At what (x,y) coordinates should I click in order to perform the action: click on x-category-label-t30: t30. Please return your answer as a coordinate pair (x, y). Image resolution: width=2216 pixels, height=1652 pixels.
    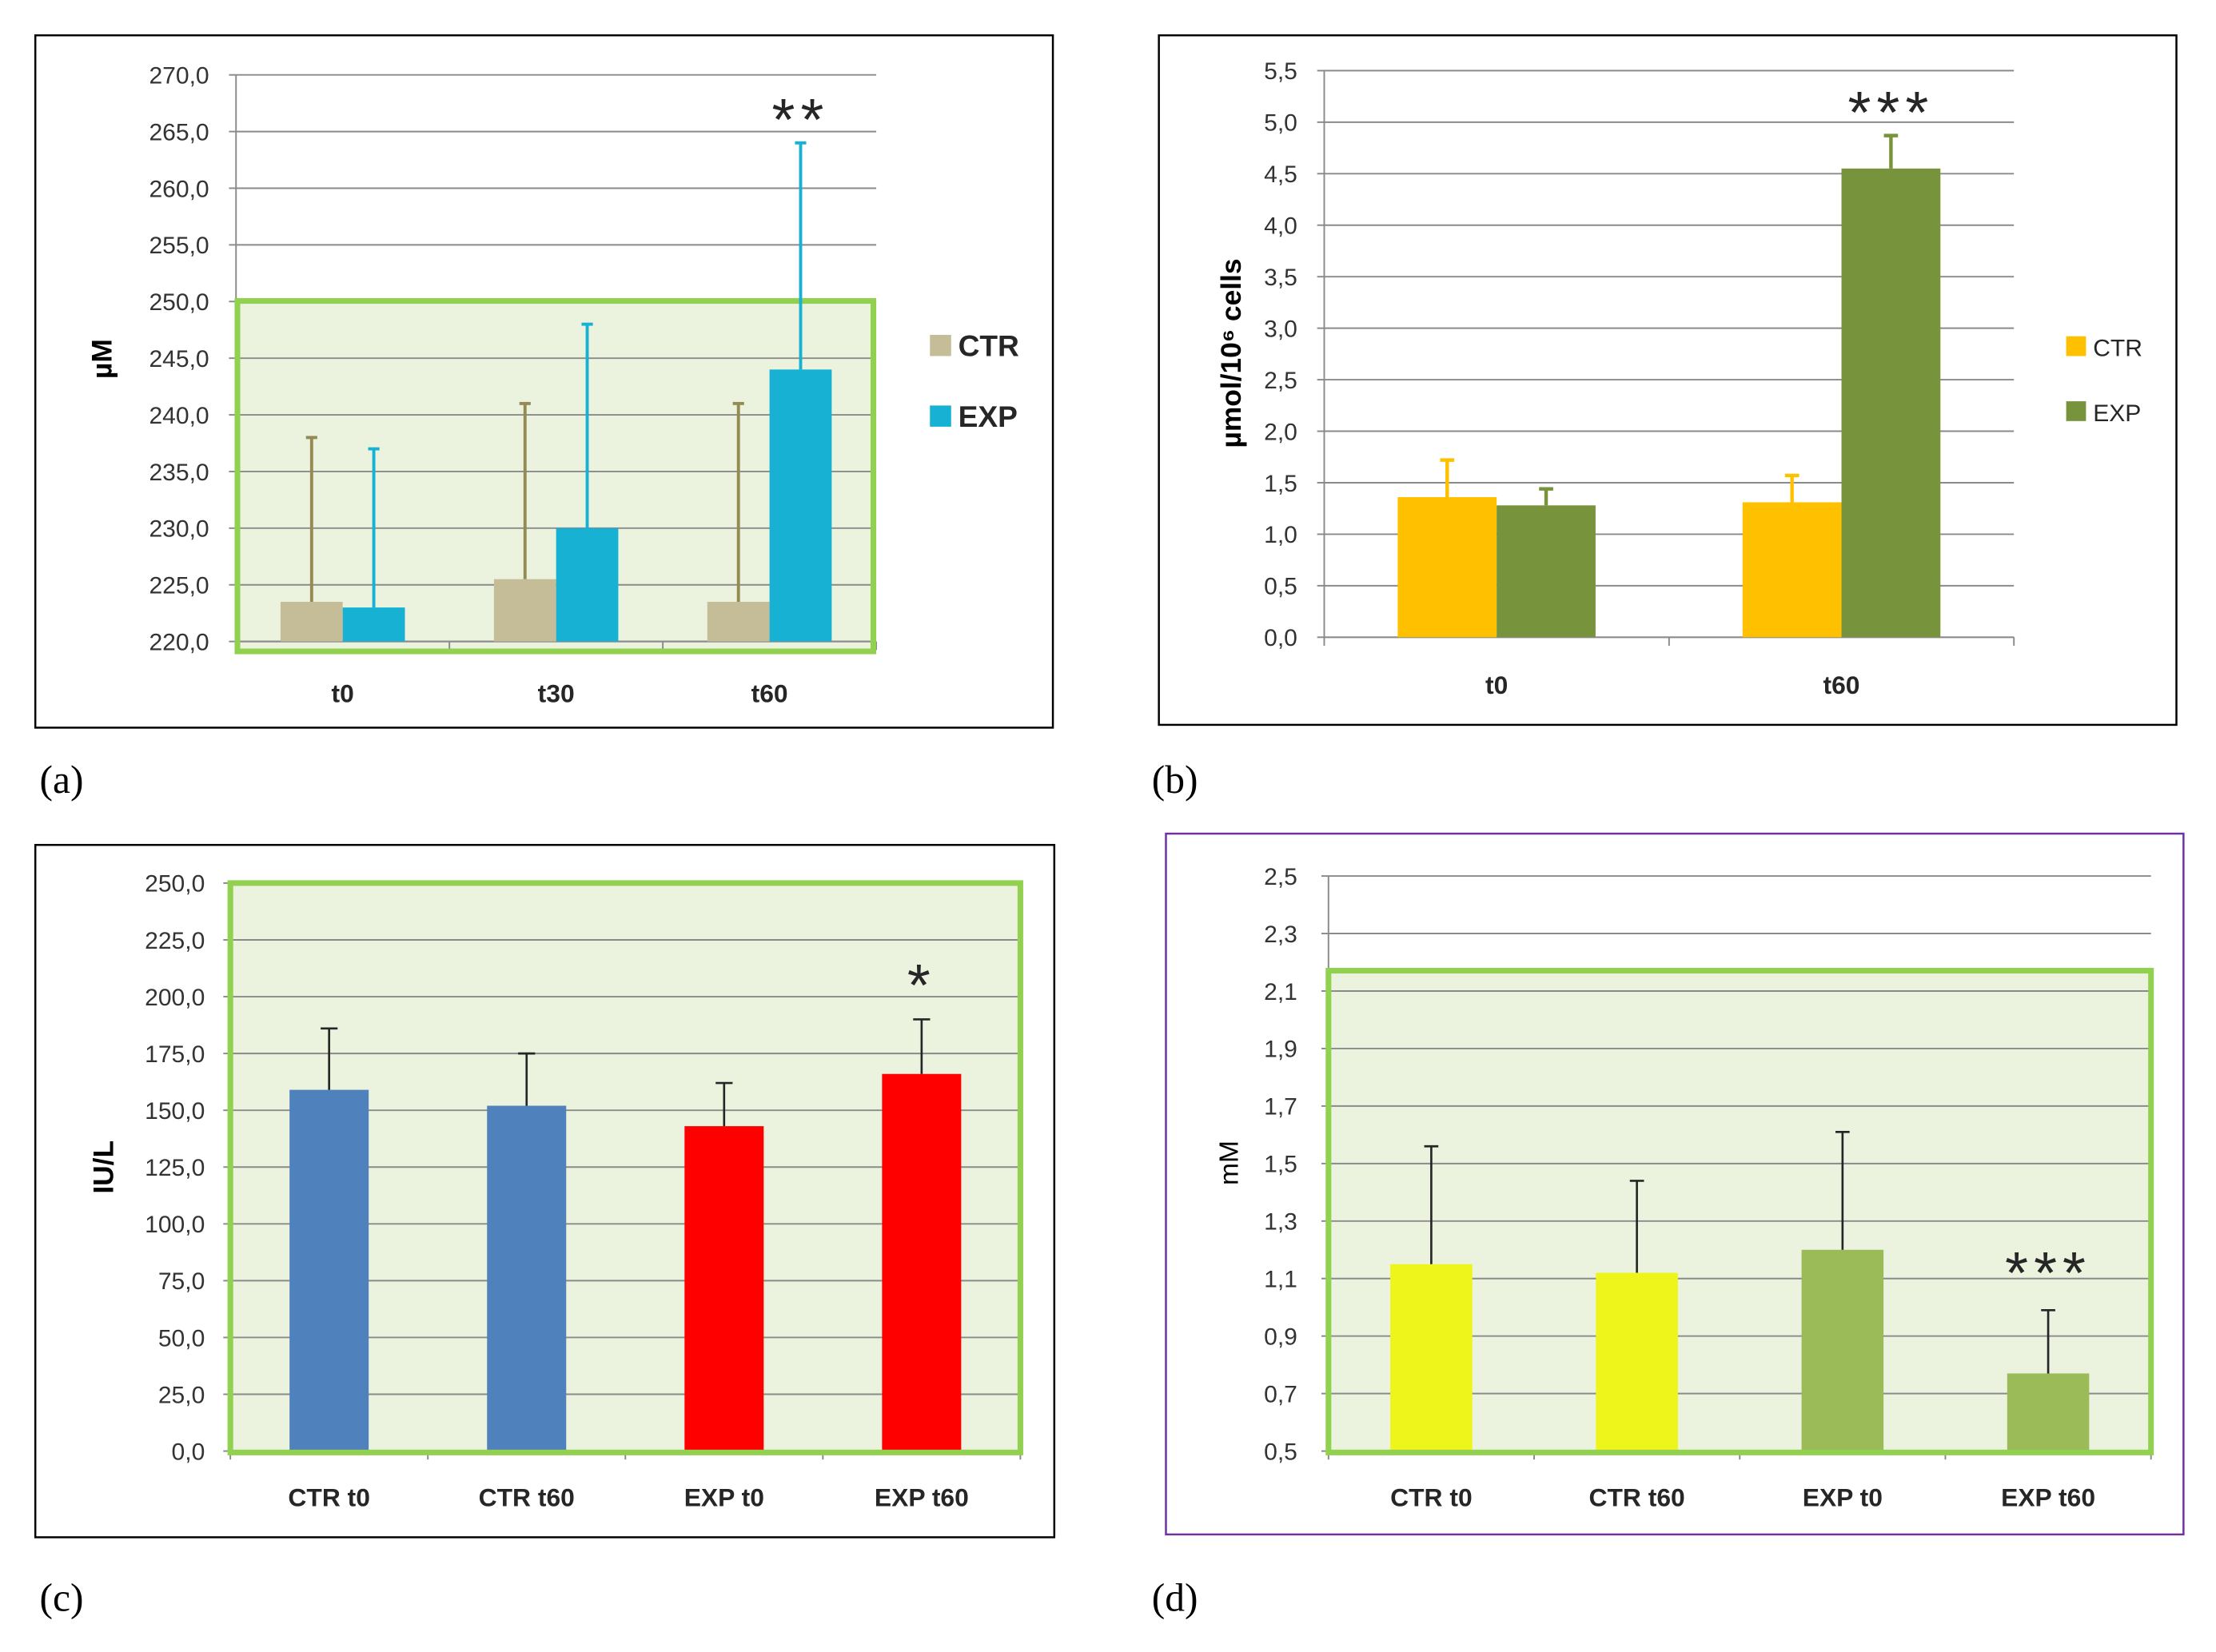
    Looking at the image, I should click on (556, 693).